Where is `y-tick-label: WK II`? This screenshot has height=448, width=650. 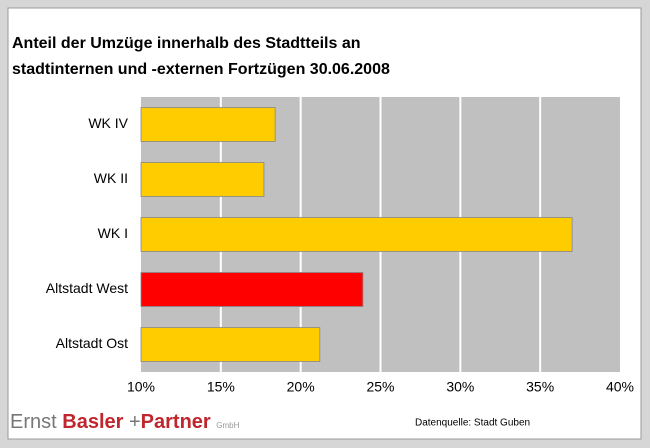
y-tick-label: WK II is located at coordinates (111, 178).